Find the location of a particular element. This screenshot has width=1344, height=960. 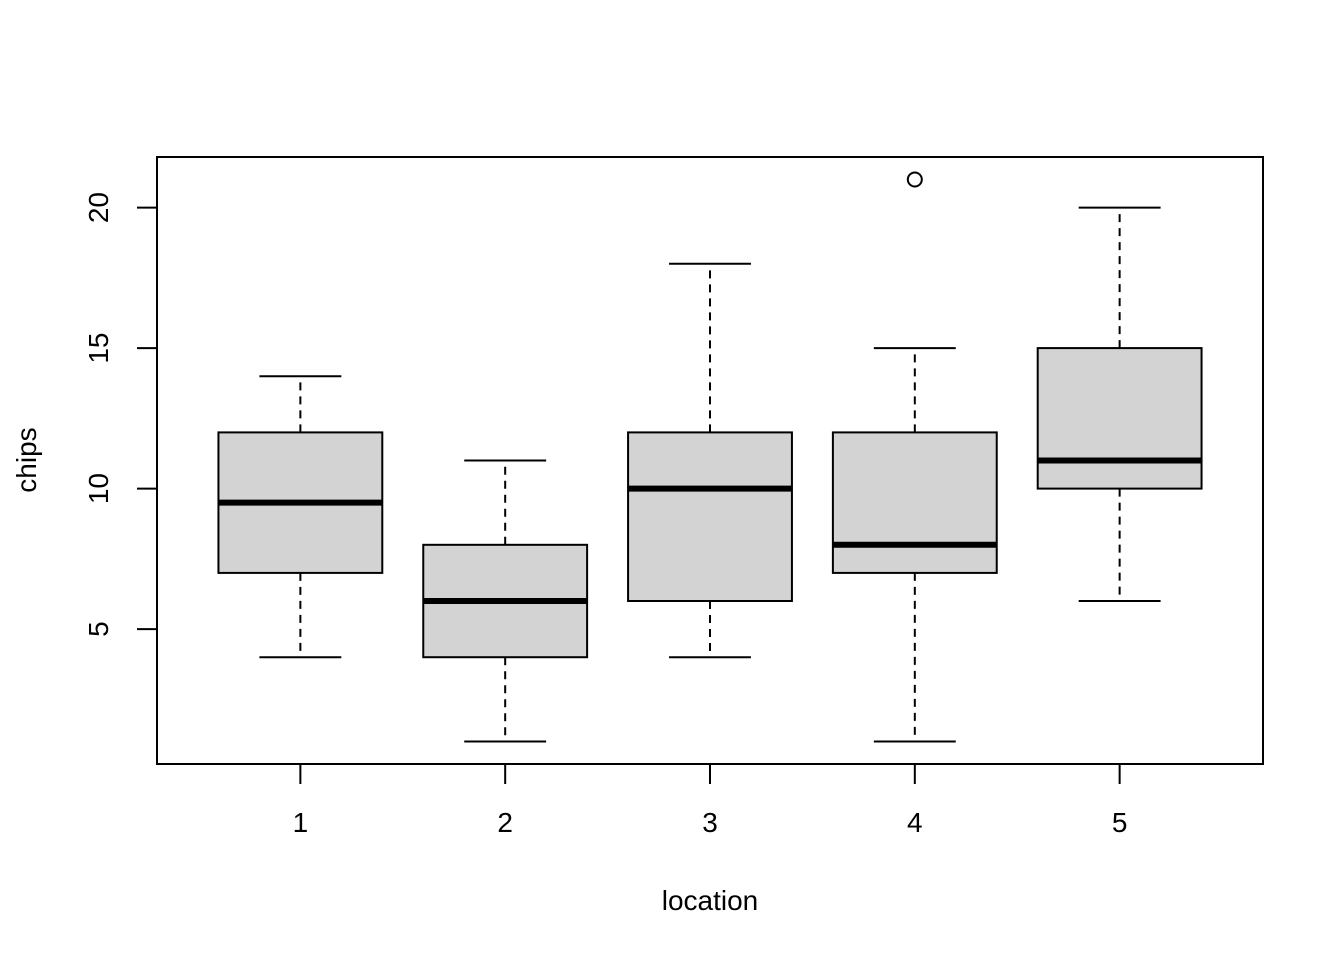

x-tick-label: 1 is located at coordinates (301, 822).